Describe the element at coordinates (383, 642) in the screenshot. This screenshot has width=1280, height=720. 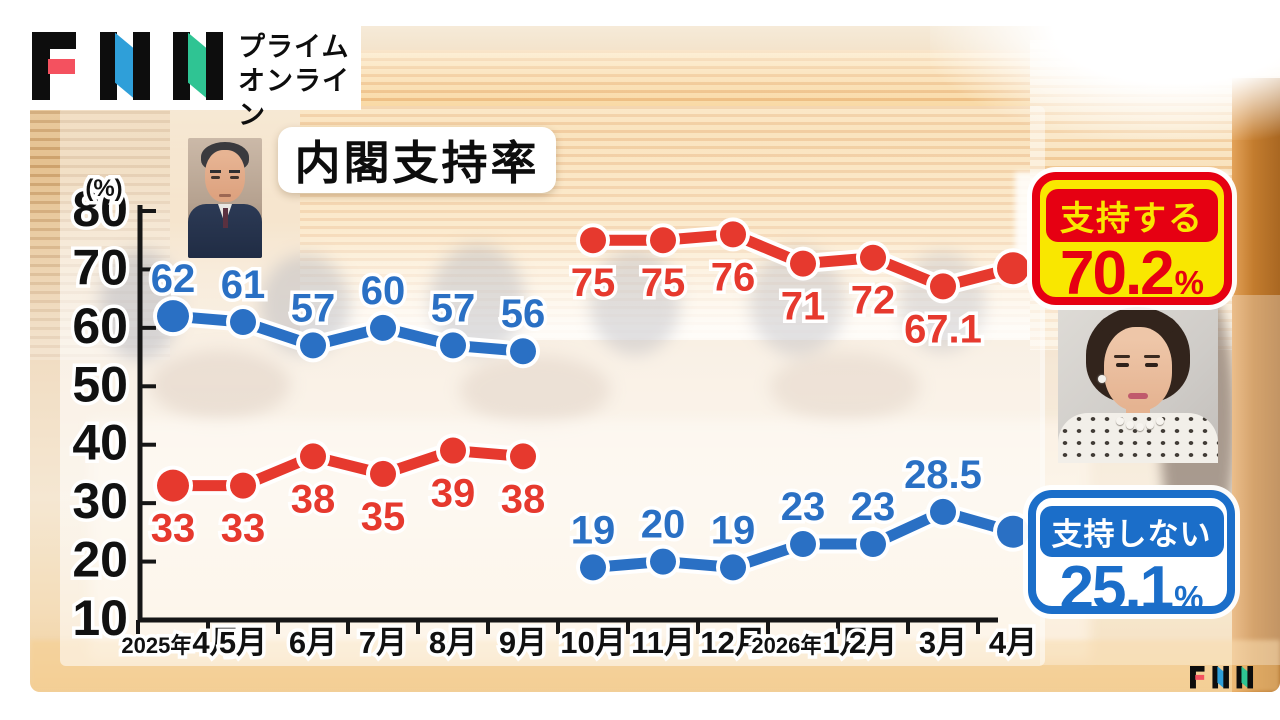
I see `x-tick-label: 7月` at that location.